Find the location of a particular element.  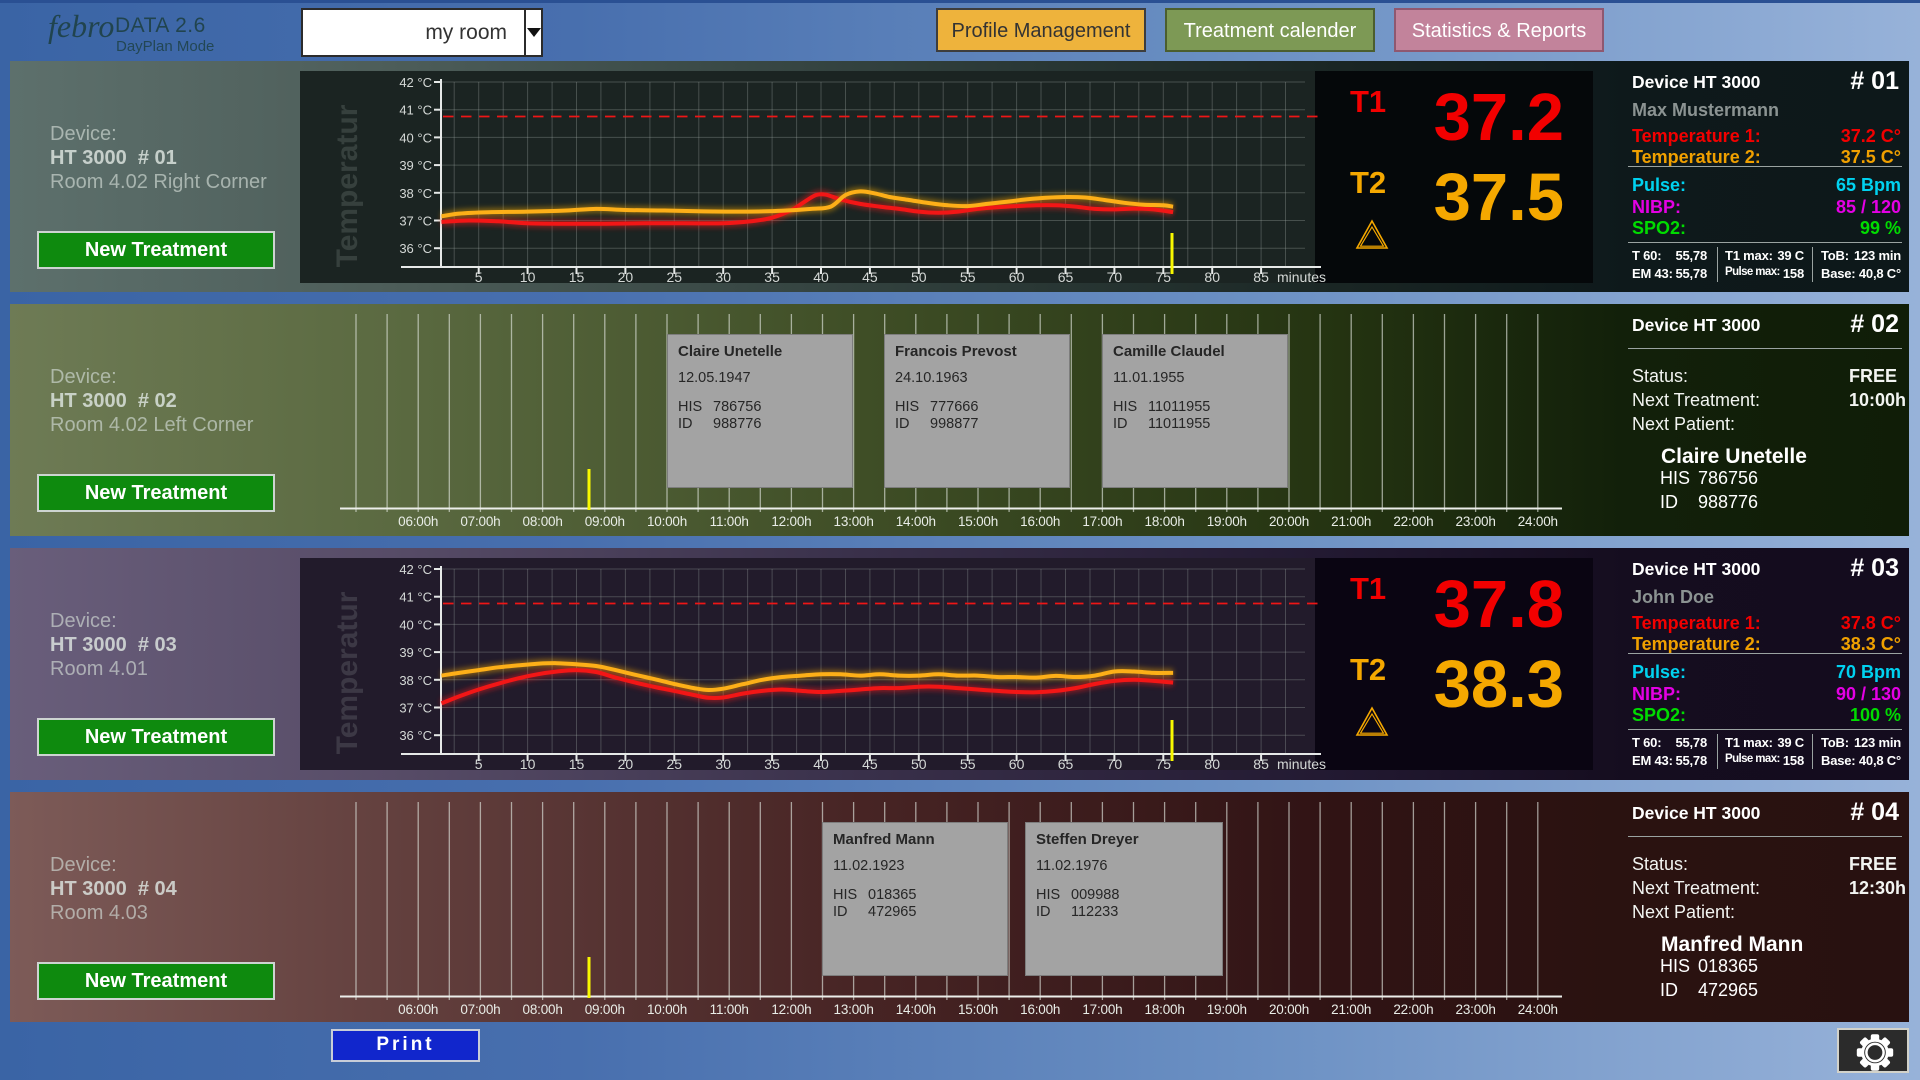

svg-text: 38.3 is located at coordinates (1499, 684).